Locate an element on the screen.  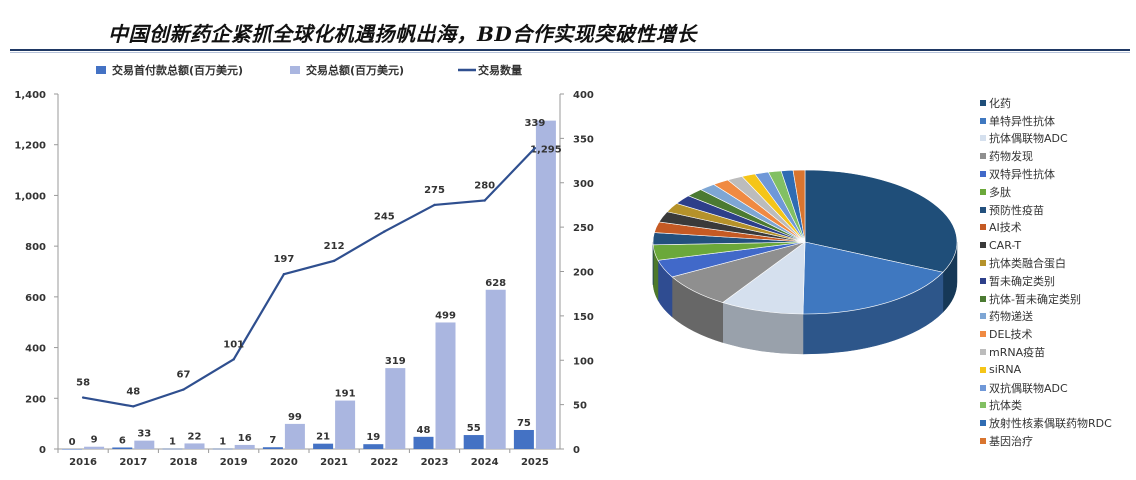
pie-legend-item: siRNA is located at coordinates (1055, 370).